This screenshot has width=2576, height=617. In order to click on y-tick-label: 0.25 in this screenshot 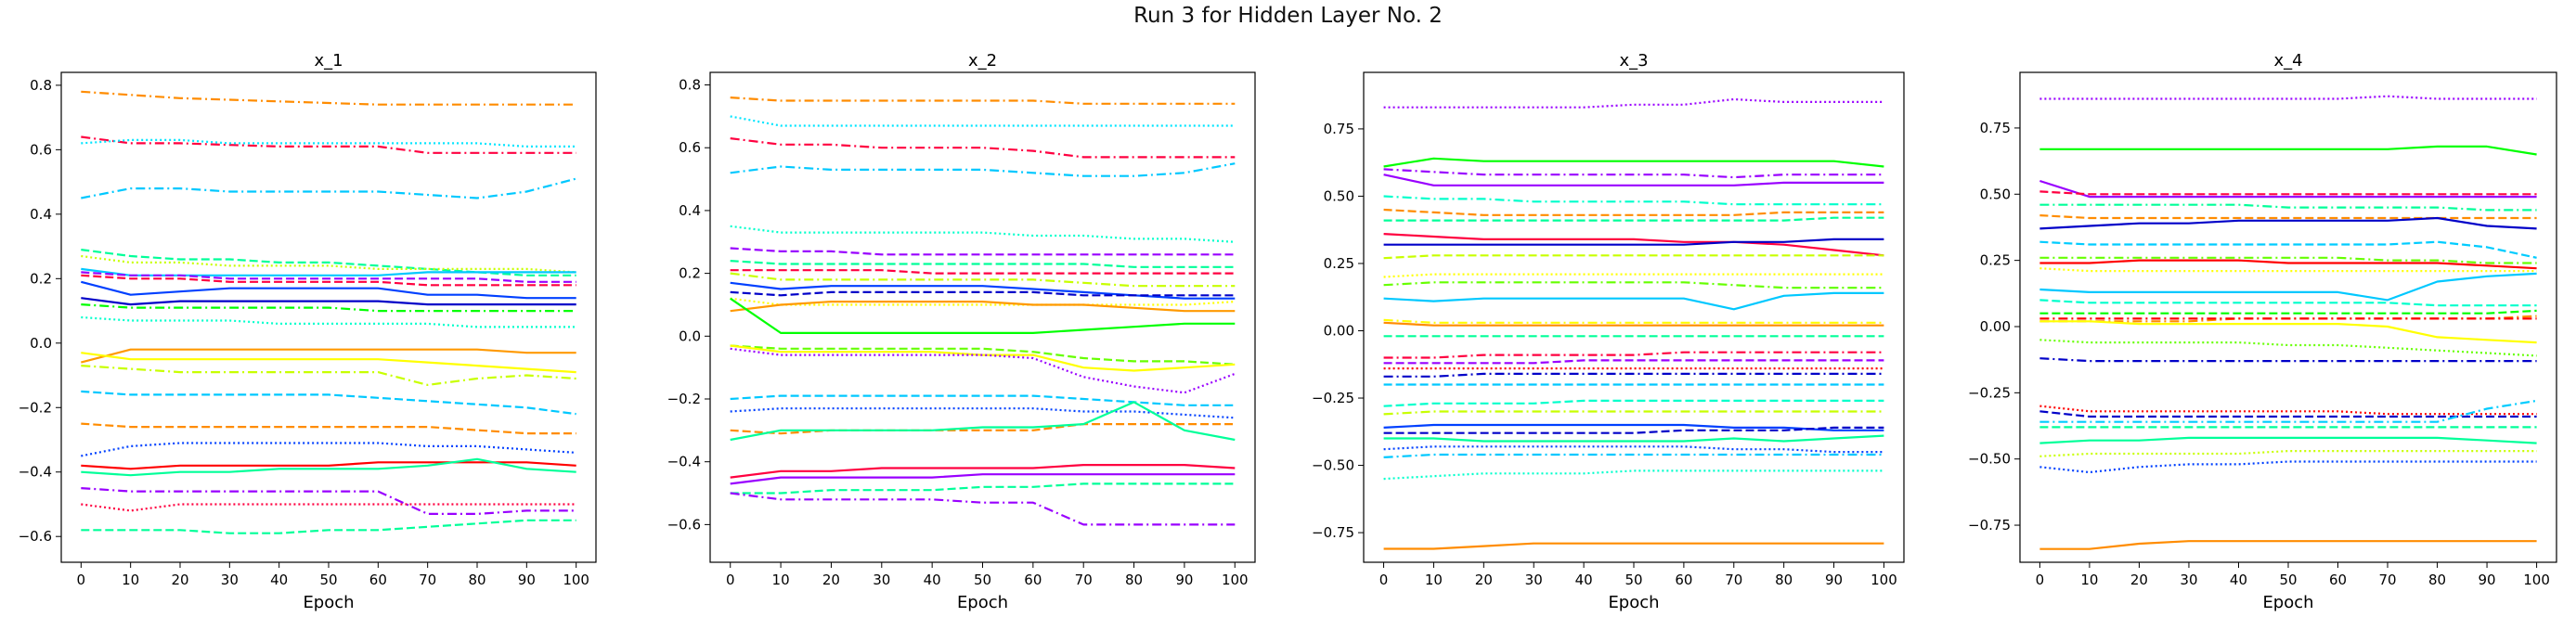, I will do `click(1995, 260)`.